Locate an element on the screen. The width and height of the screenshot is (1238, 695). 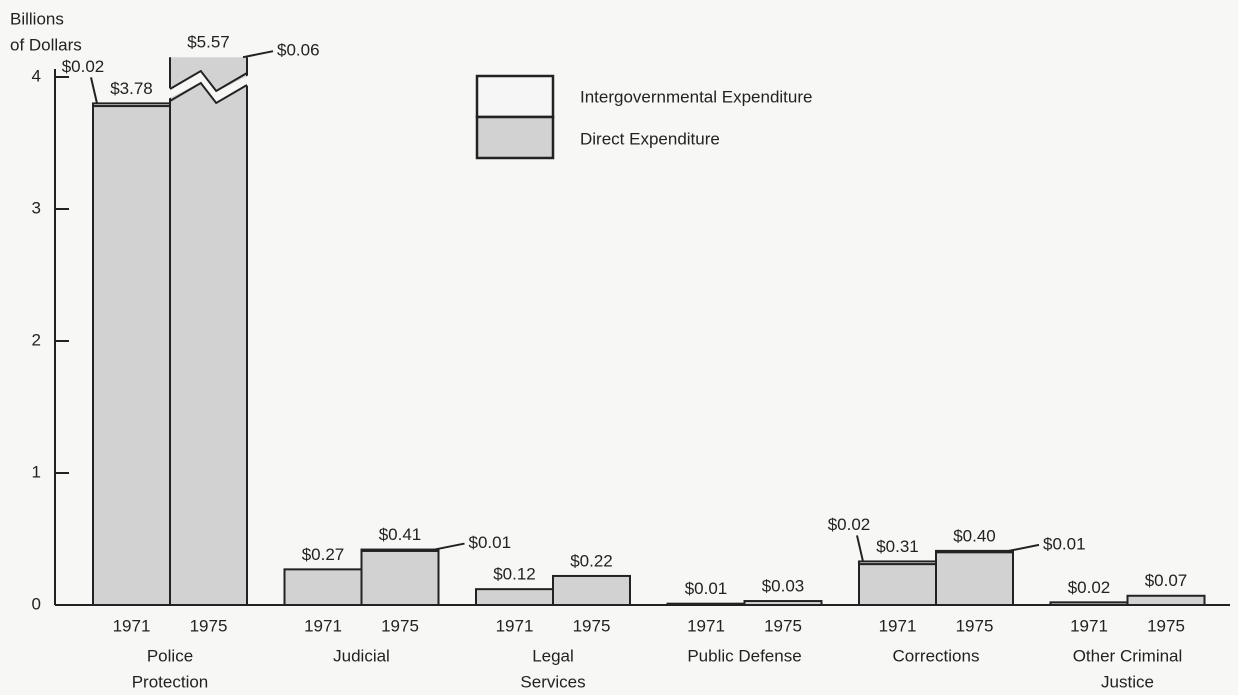
y-axis-label: Billions is located at coordinates (37, 18).